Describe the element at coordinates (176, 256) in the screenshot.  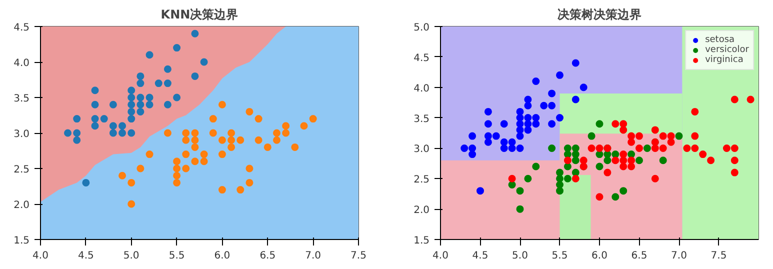
I see `x-tick-label: 5.5` at that location.